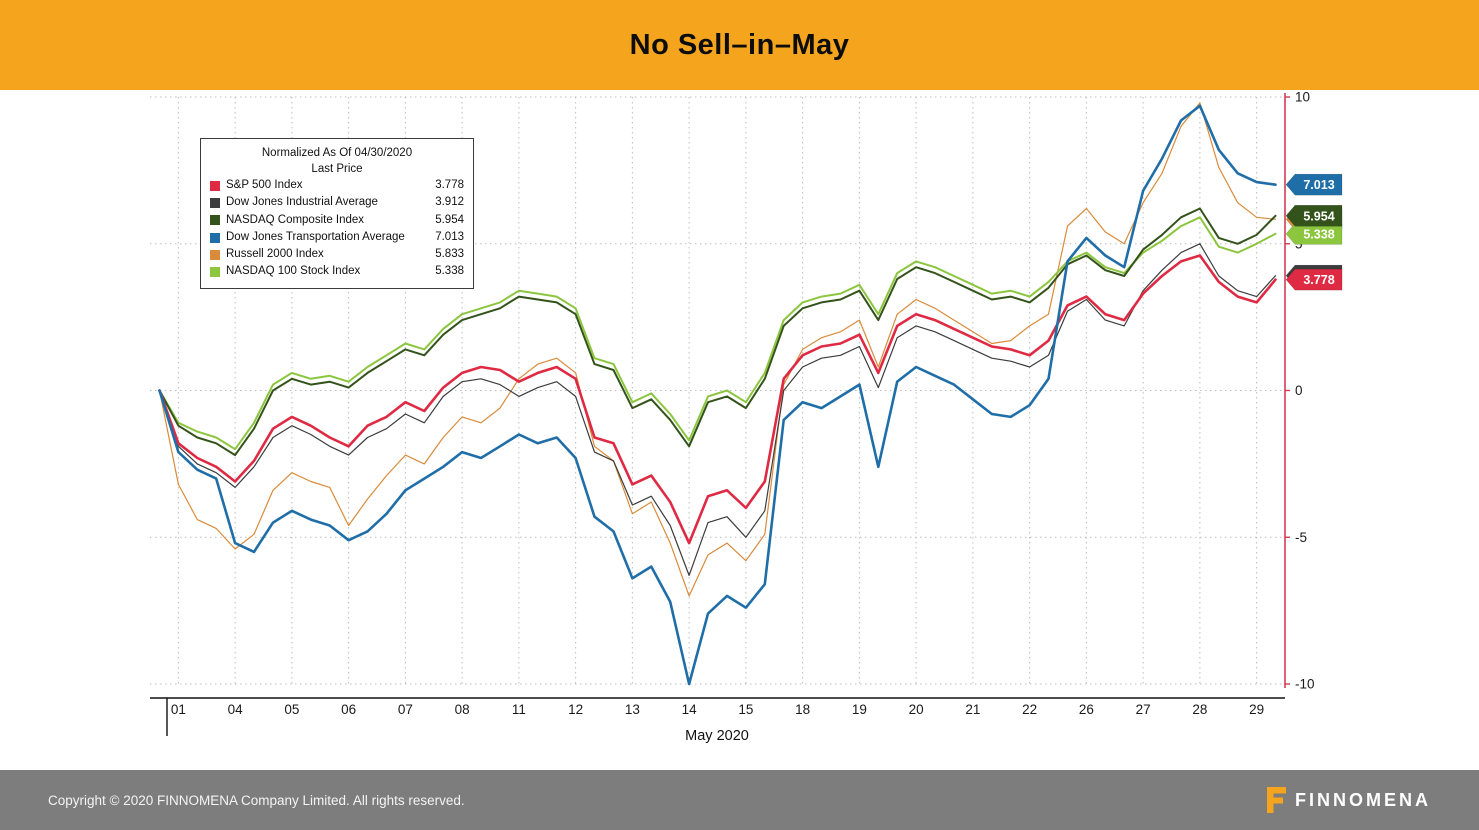  I want to click on svg-text: 20, so click(916, 709).